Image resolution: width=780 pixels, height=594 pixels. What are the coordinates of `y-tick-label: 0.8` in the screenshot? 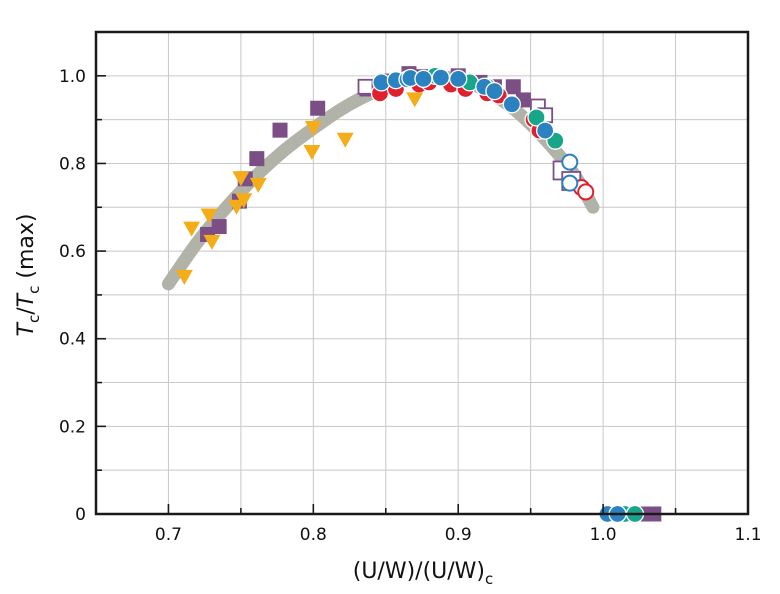 It's located at (72, 164).